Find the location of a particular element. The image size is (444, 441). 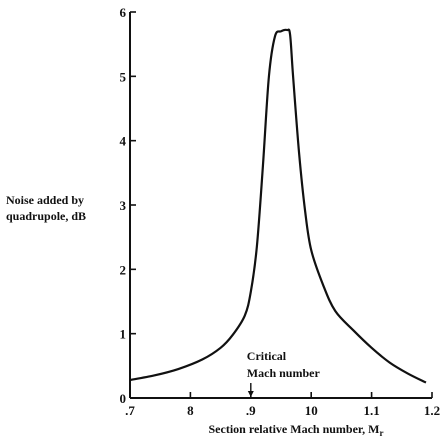

y-tick-label: 0 is located at coordinates (123, 398).